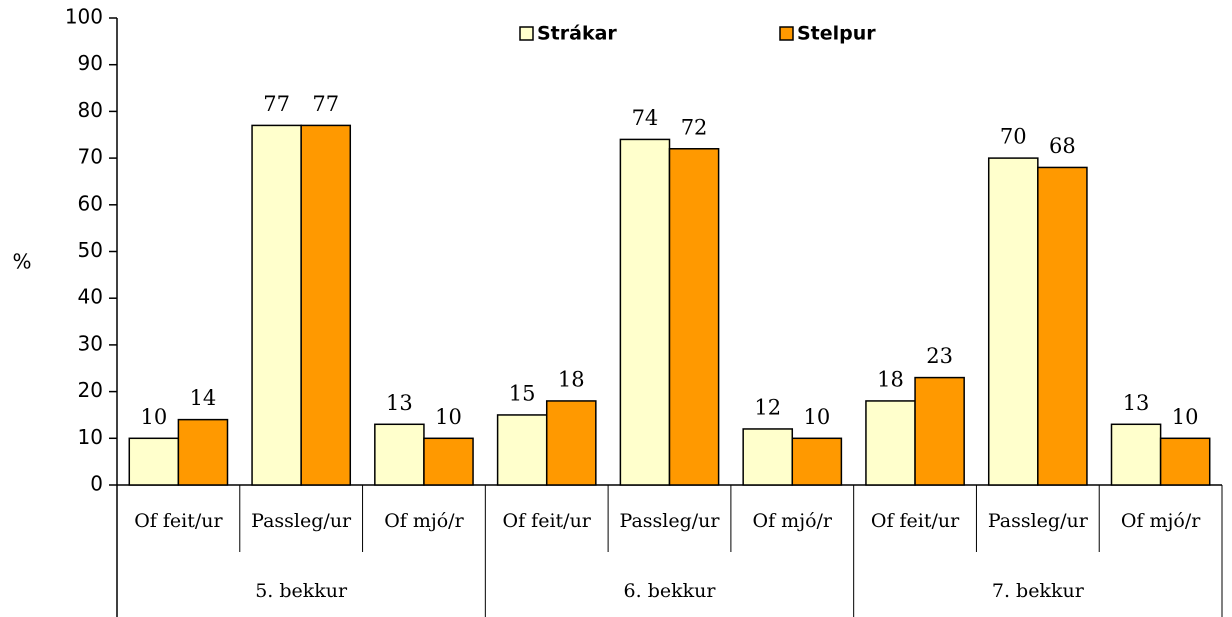 Image resolution: width=1232 pixels, height=617 pixels. What do you see at coordinates (84, 17) in the screenshot?
I see `y-tick-label: 100` at bounding box center [84, 17].